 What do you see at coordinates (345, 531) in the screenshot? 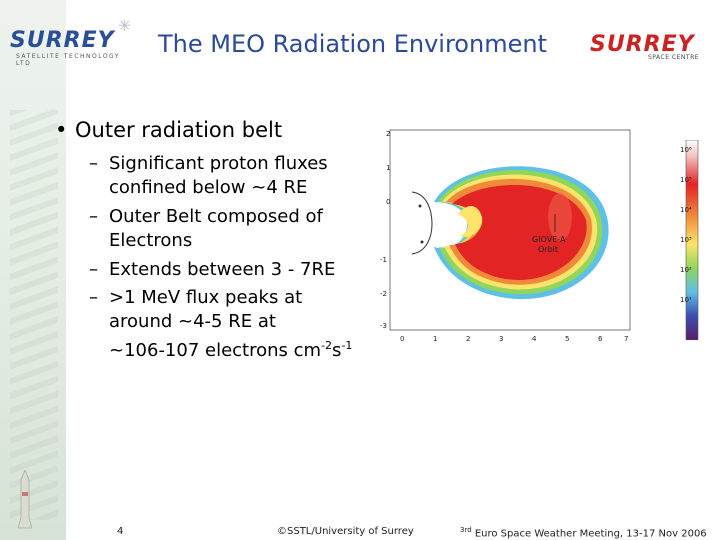
I see `footer-copyright: ©SSTL/University of Surrey` at bounding box center [345, 531].